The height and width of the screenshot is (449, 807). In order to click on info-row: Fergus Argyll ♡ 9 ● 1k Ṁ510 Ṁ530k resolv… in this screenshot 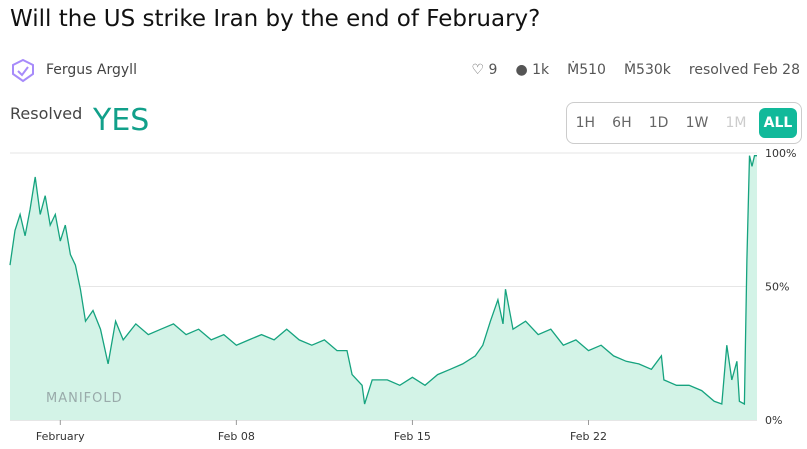, I will do `click(405, 71)`.